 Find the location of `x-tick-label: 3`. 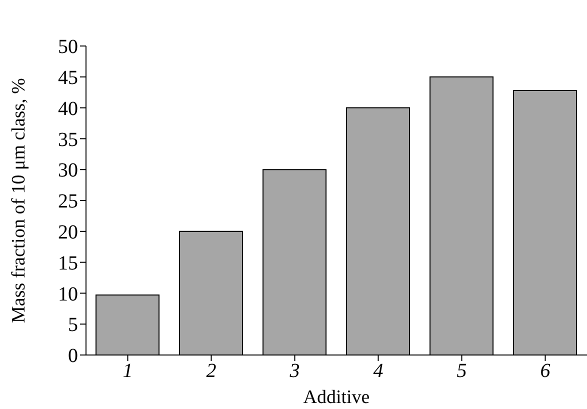

x-tick-label: 3 is located at coordinates (294, 371).